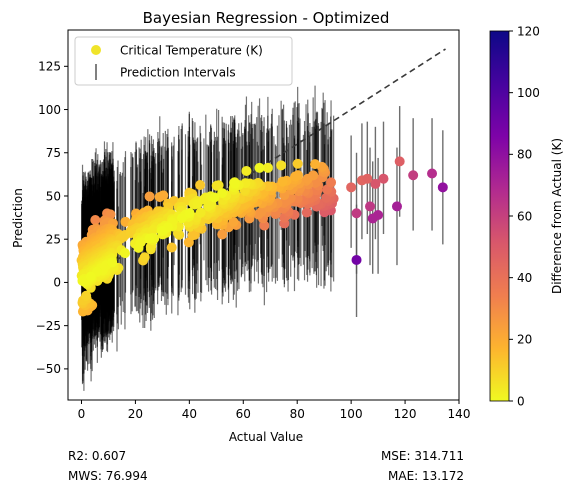 The image size is (574, 492). Describe the element at coordinates (191, 51) in the screenshot. I see `legend-label-critical-temperature: Critical Temperature (K)` at that location.